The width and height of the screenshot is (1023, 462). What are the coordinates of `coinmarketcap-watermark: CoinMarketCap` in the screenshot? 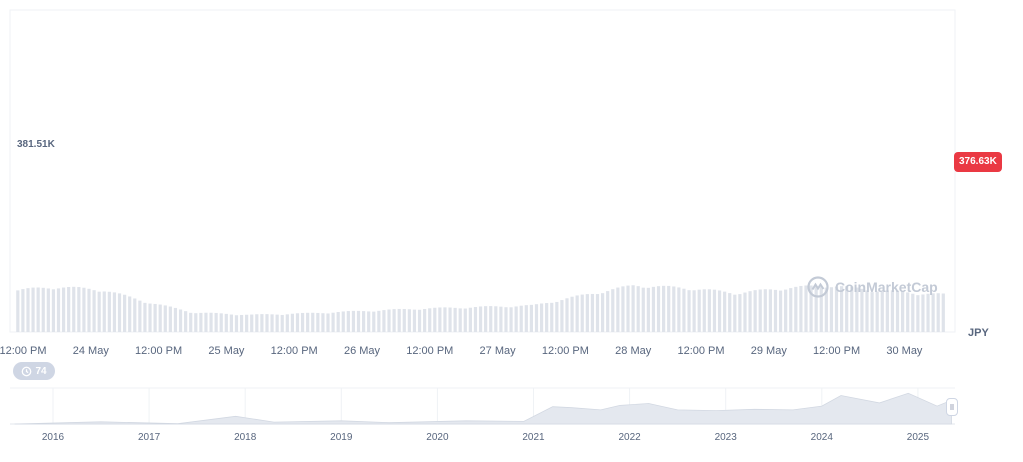 It's located at (872, 287).